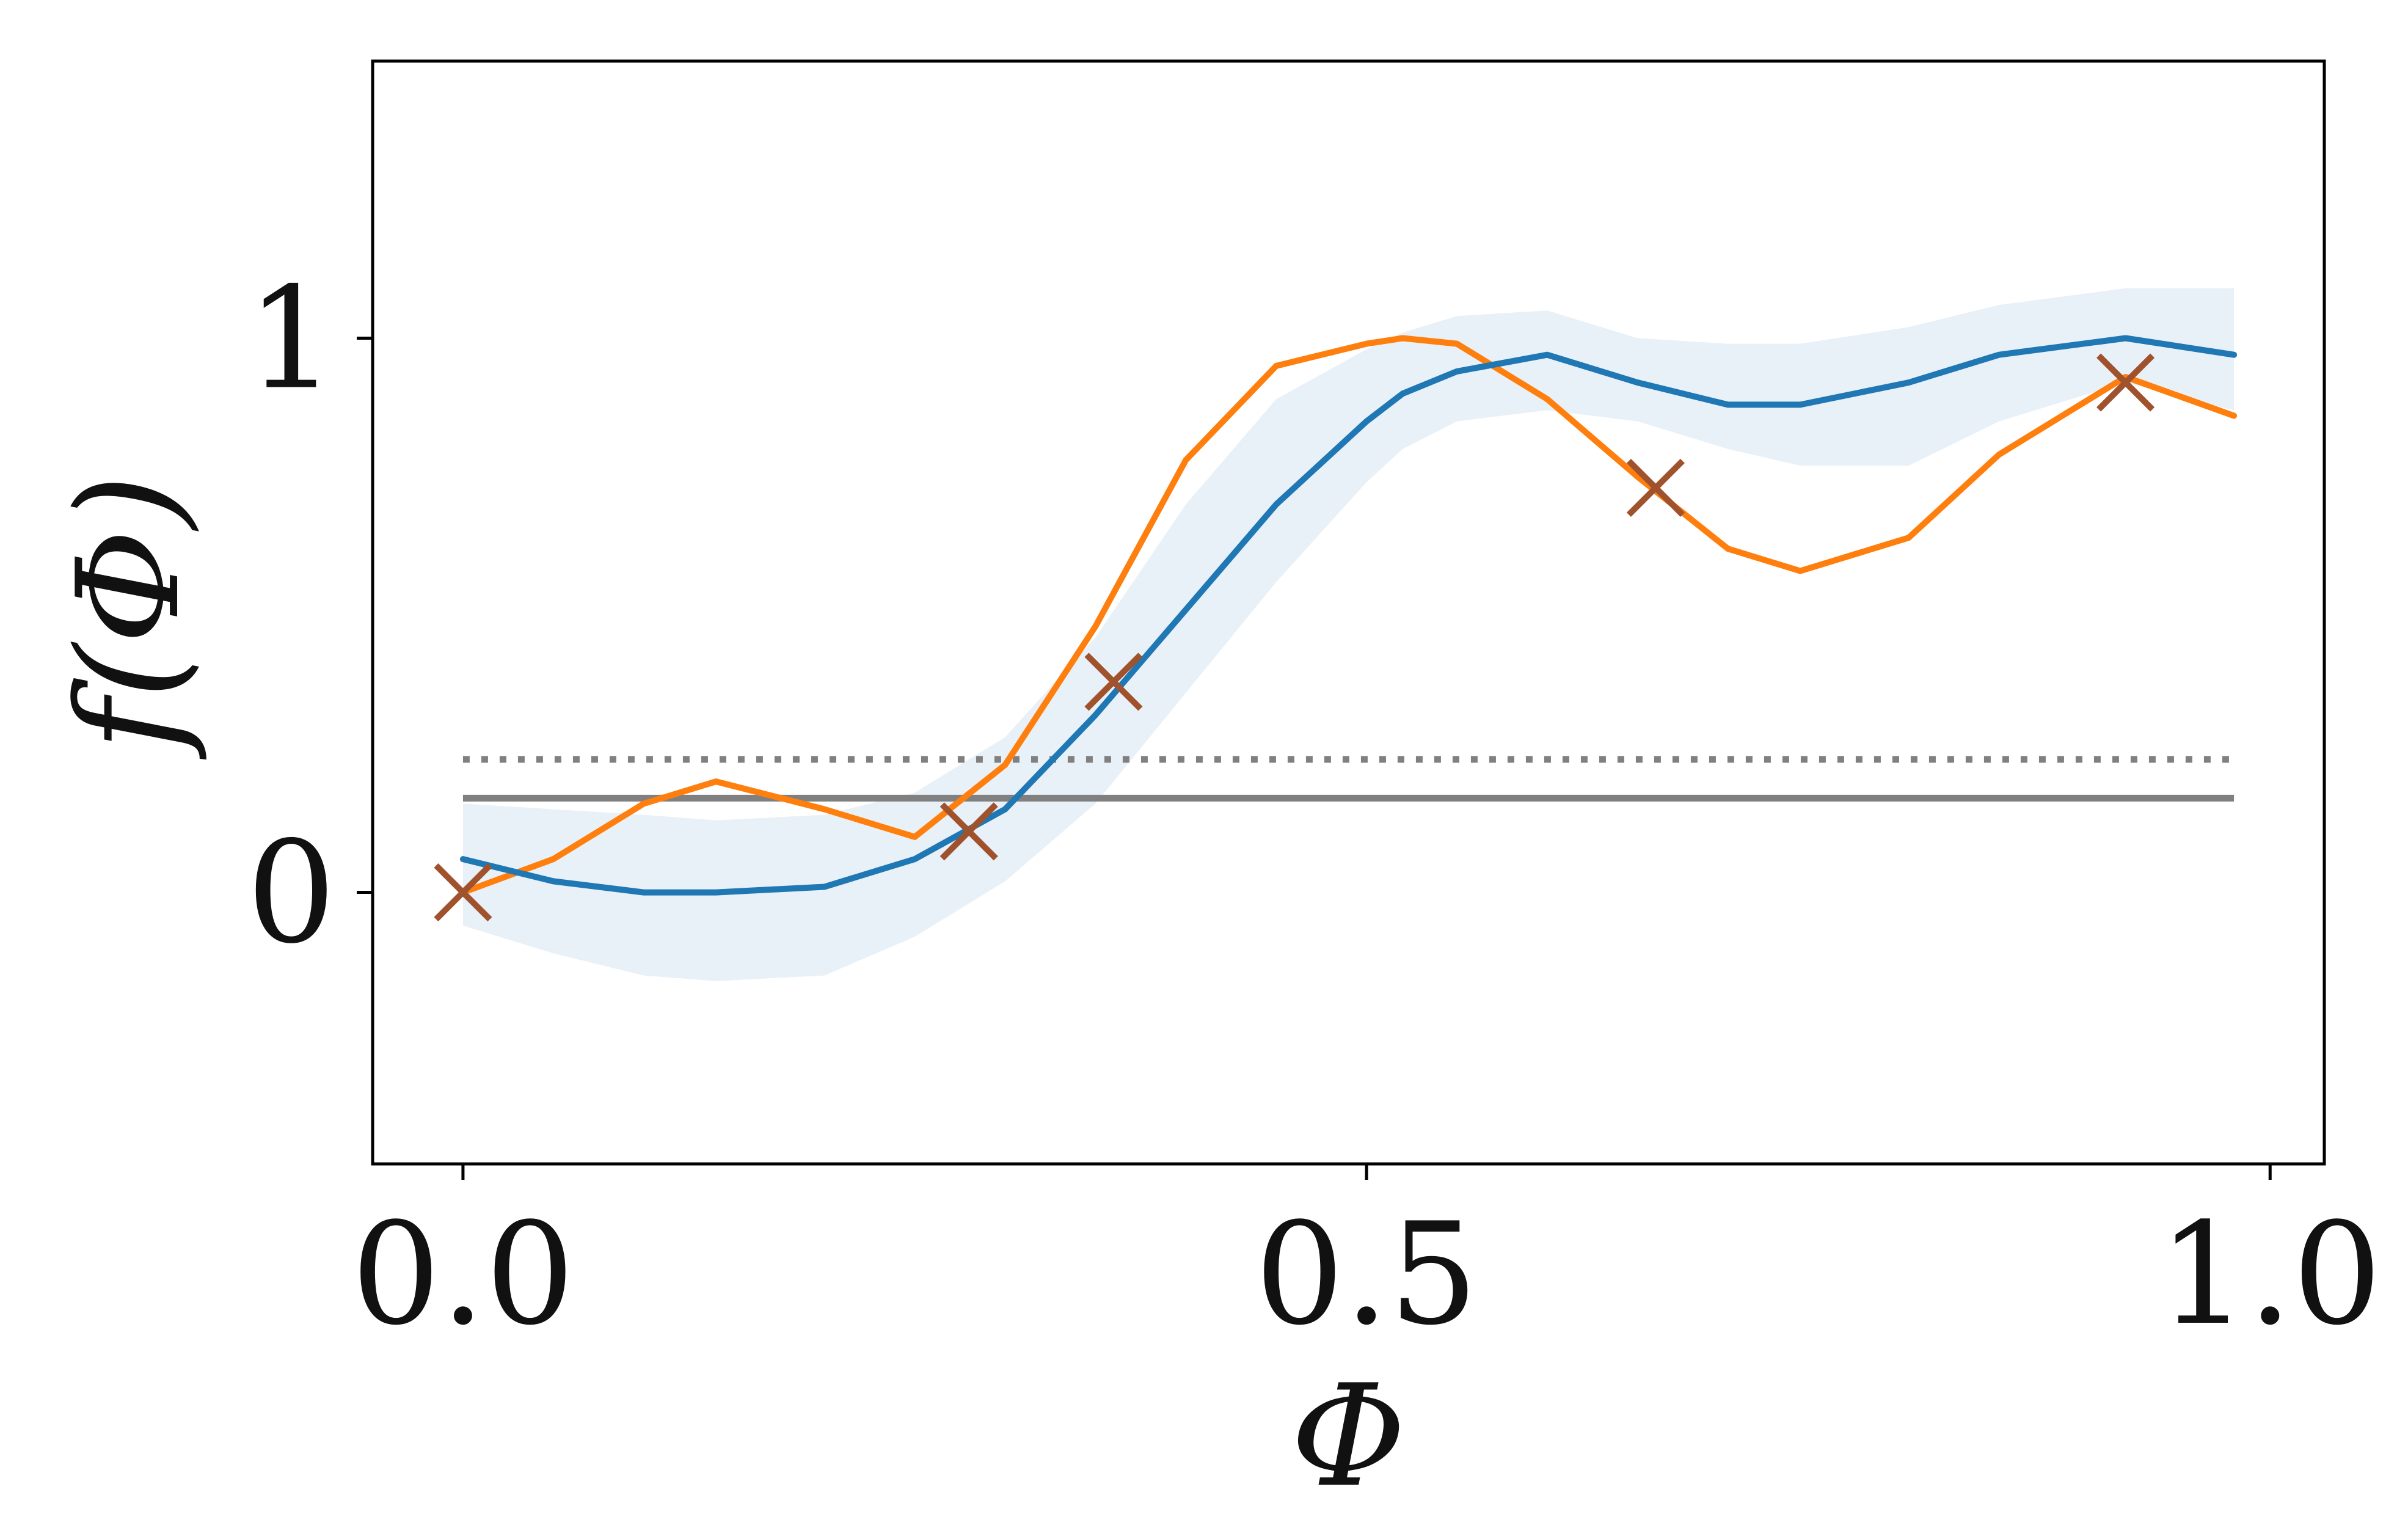 The image size is (2408, 1536). Describe the element at coordinates (310, 616) in the screenshot. I see `y-axis: 01` at that location.